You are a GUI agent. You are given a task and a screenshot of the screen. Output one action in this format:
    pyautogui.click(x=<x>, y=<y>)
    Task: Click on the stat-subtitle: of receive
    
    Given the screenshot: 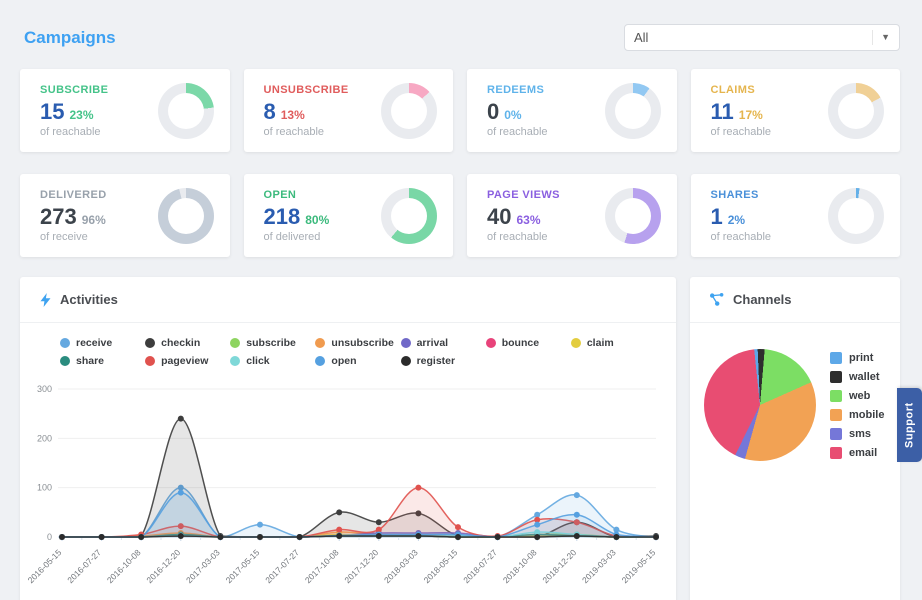 What is the action you would take?
    pyautogui.click(x=64, y=236)
    